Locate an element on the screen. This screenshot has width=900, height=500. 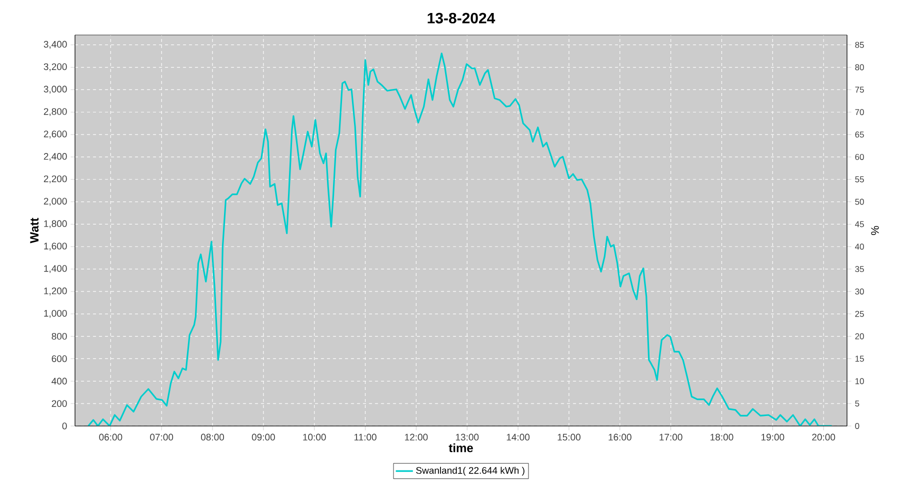
x-tick-label: 16:00 is located at coordinates (620, 437).